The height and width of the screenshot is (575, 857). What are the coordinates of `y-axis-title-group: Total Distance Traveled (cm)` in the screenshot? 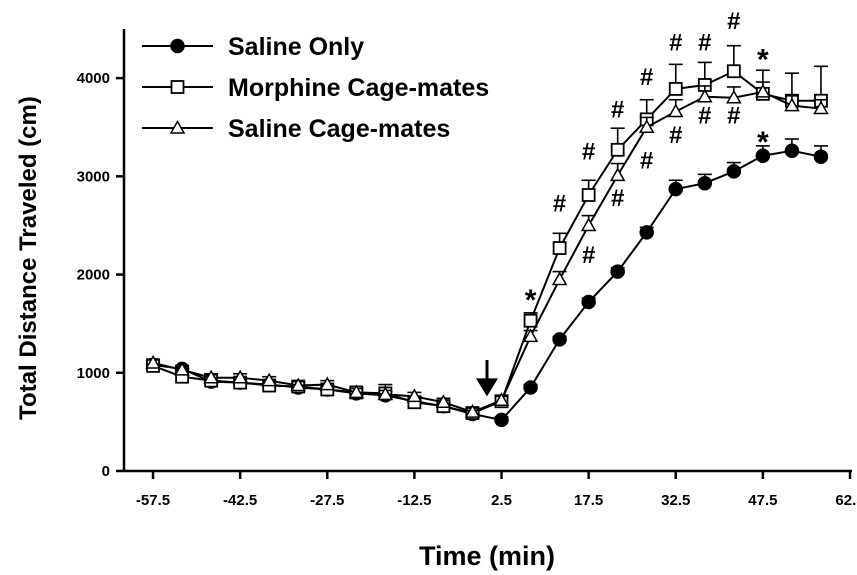 It's located at (28, 258).